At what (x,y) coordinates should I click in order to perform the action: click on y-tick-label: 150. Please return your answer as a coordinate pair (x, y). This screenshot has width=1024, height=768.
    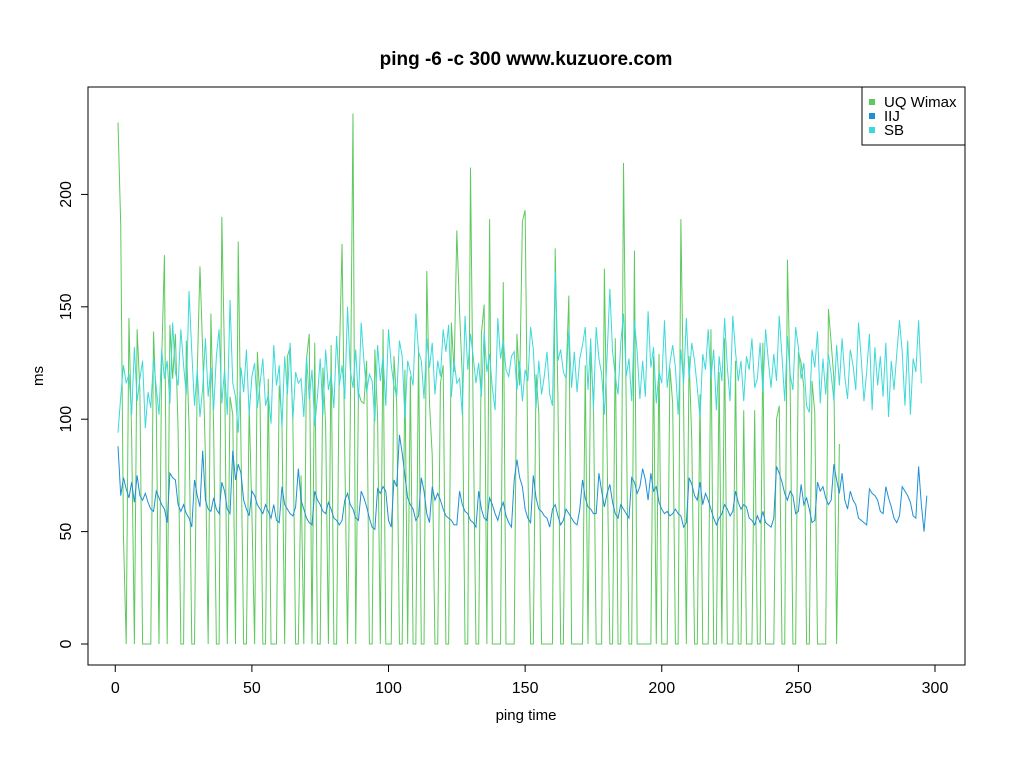
    Looking at the image, I should click on (66, 306).